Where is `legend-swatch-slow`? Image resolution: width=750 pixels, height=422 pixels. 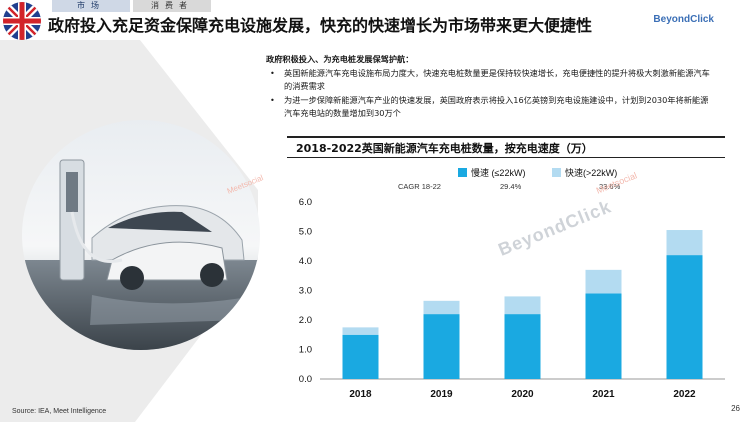
legend-swatch-slow is located at coordinates (462, 172).